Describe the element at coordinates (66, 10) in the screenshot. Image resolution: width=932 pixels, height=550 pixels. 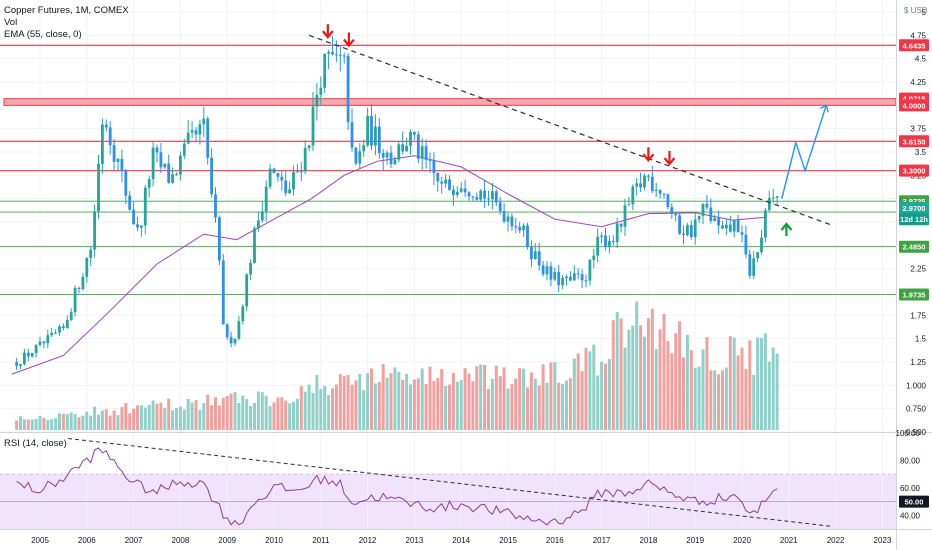
I see `symbol-title: Copper Futures, 1M, COMEX` at that location.